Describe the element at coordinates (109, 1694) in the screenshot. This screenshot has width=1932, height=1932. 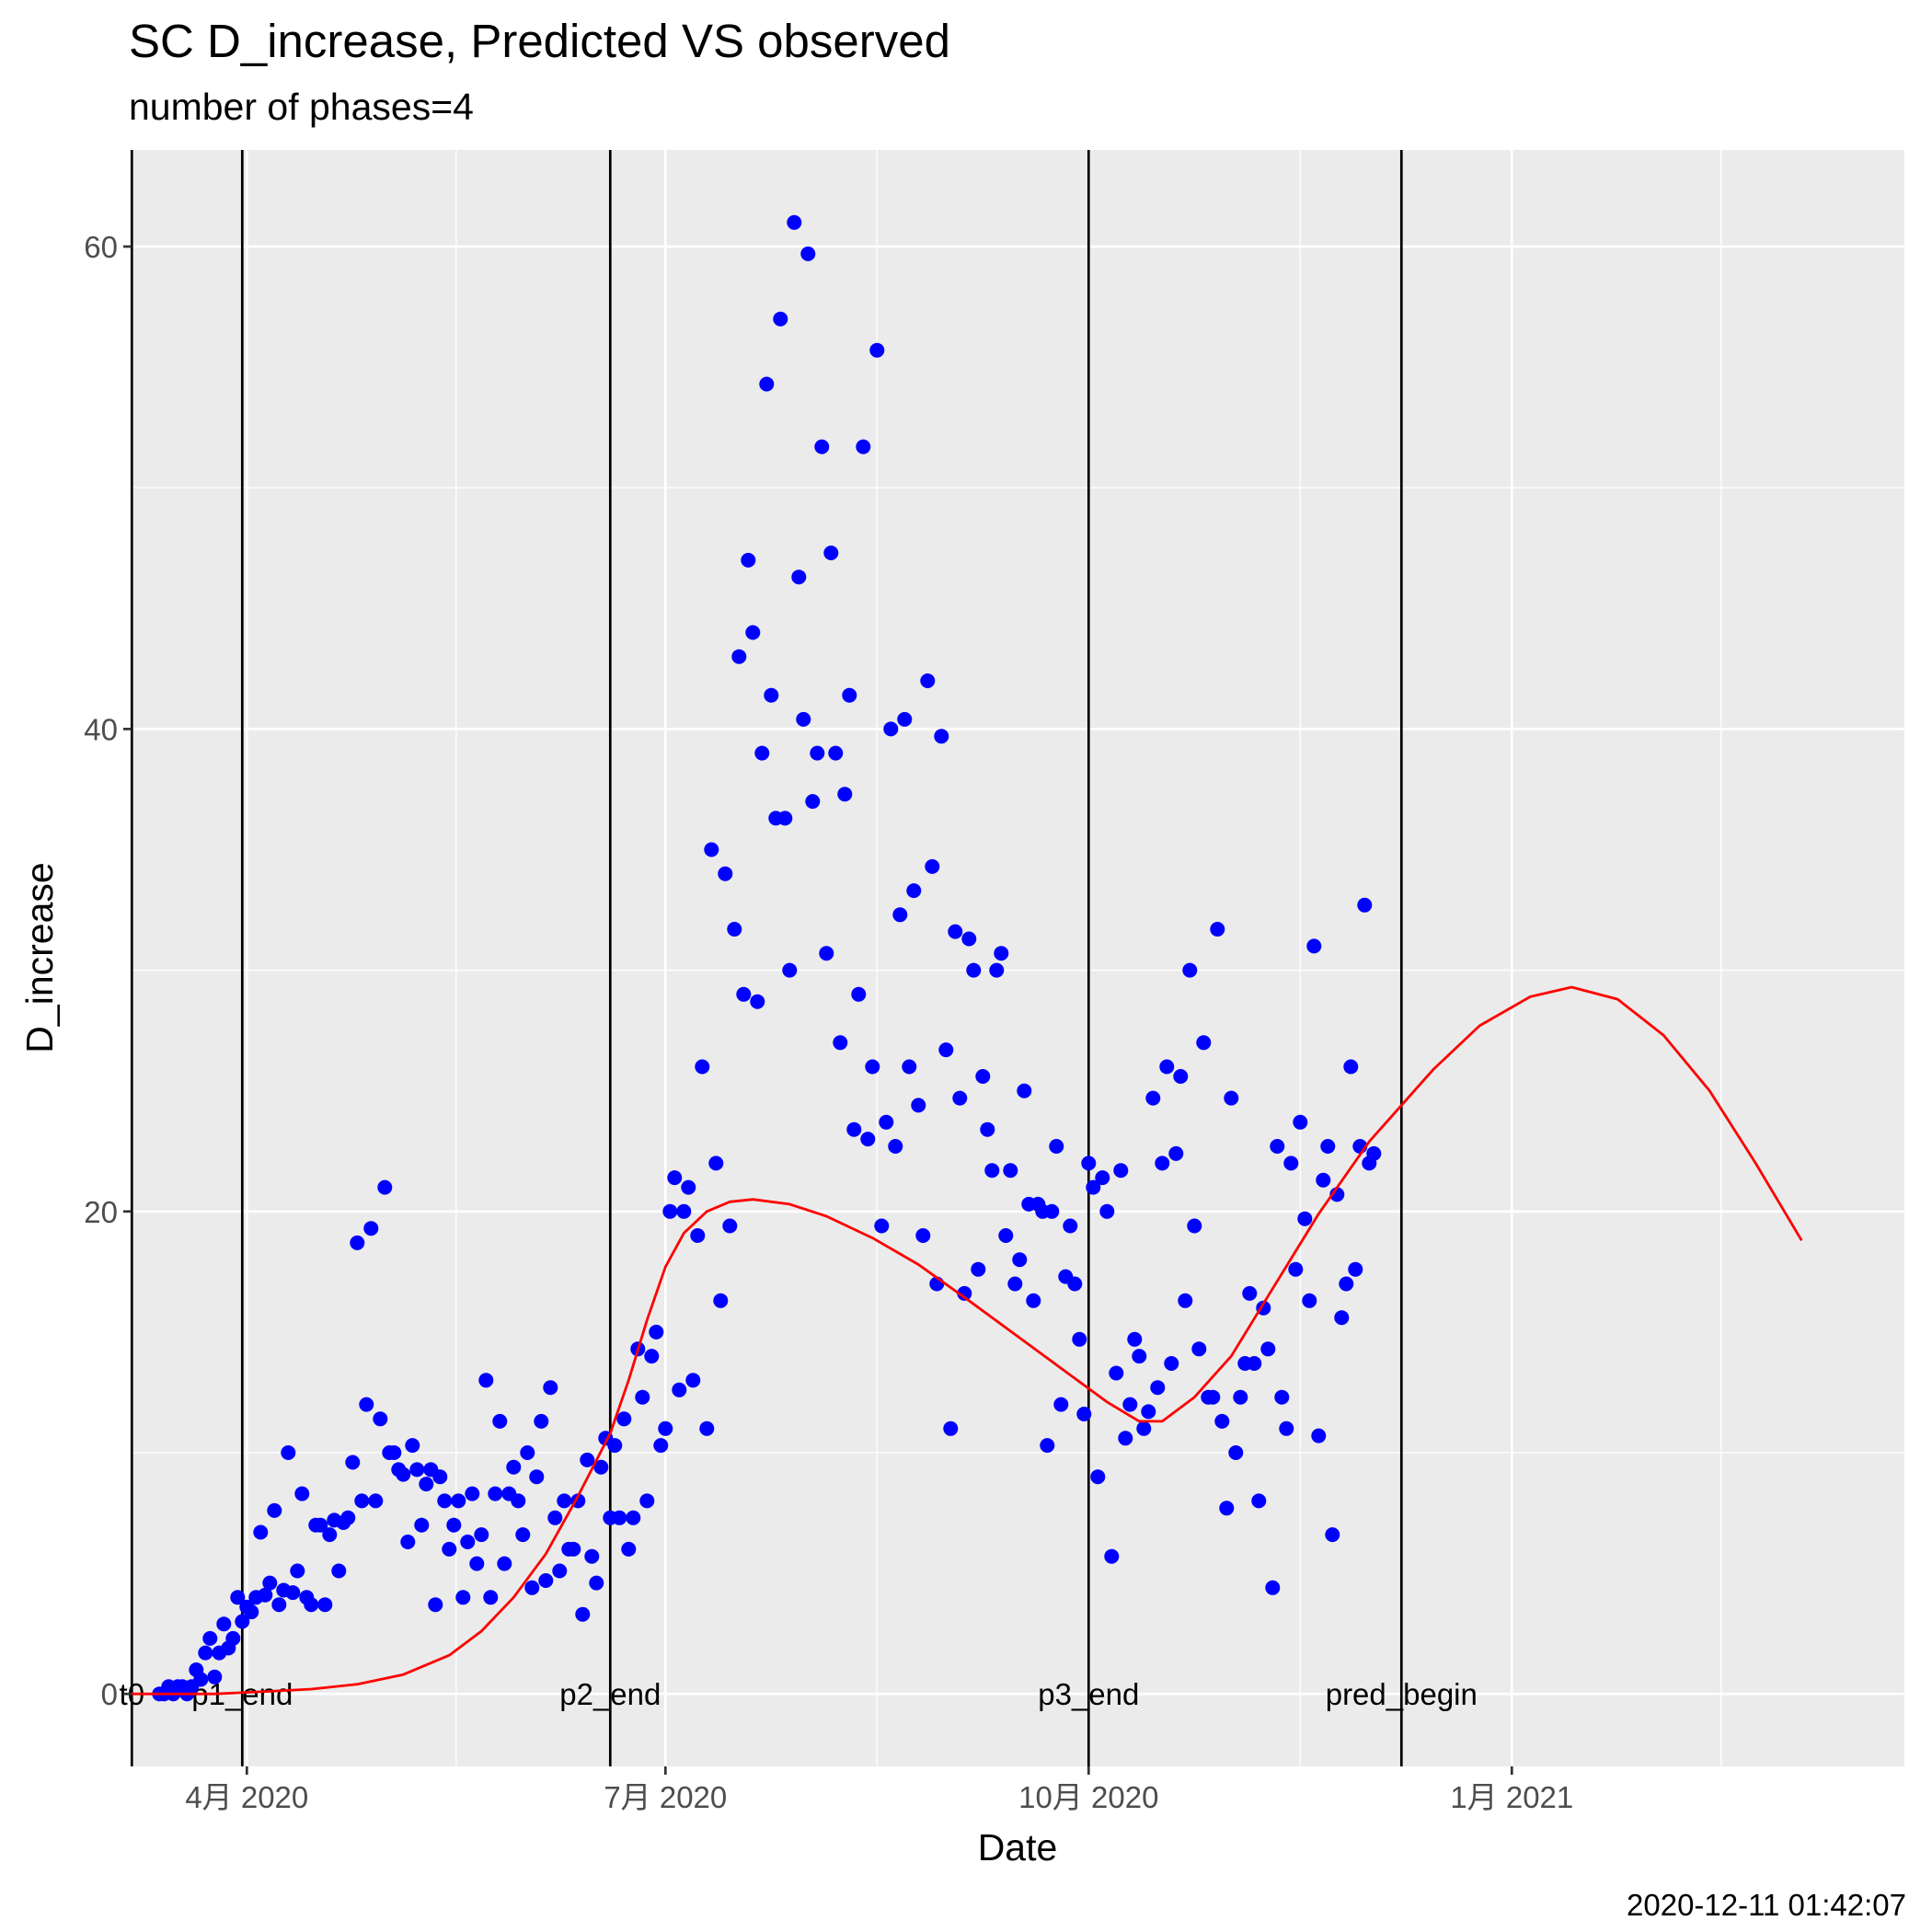
I see `y-tick-label: 0` at that location.